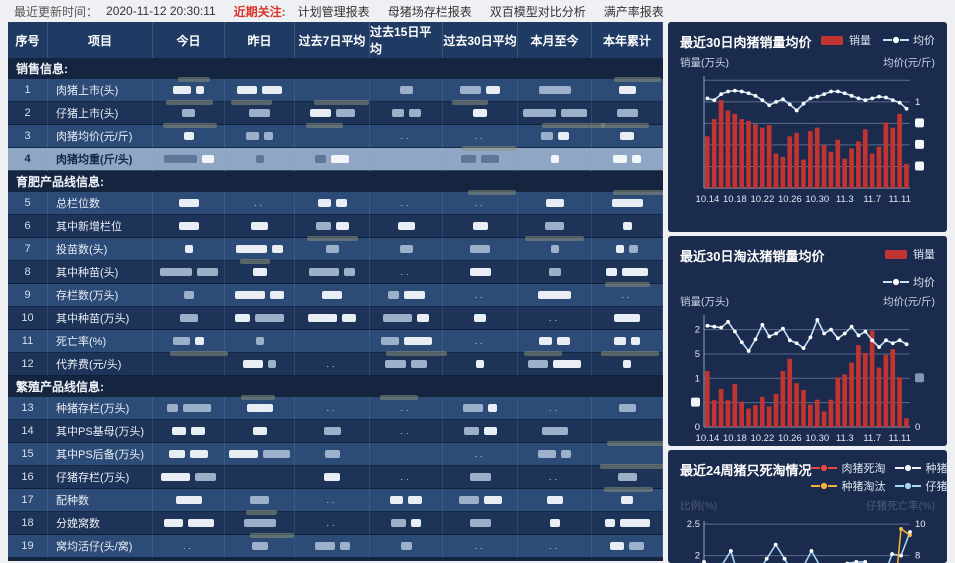  Describe the element at coordinates (335, 89) in the screenshot. I see `table-row: 1 肉猪上市(头)` at that location.